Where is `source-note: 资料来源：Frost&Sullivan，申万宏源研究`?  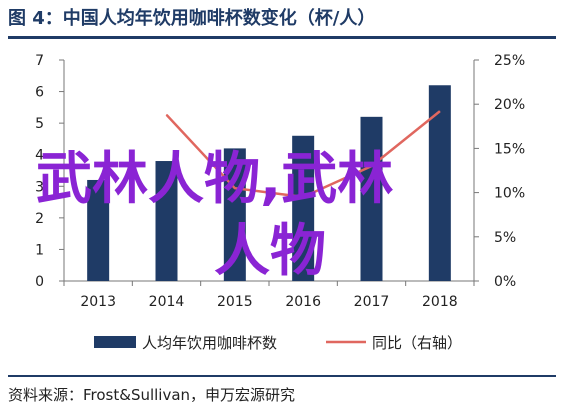
source-note: 资料来源：Frost&Sullivan，申万宏源研究 is located at coordinates (152, 395).